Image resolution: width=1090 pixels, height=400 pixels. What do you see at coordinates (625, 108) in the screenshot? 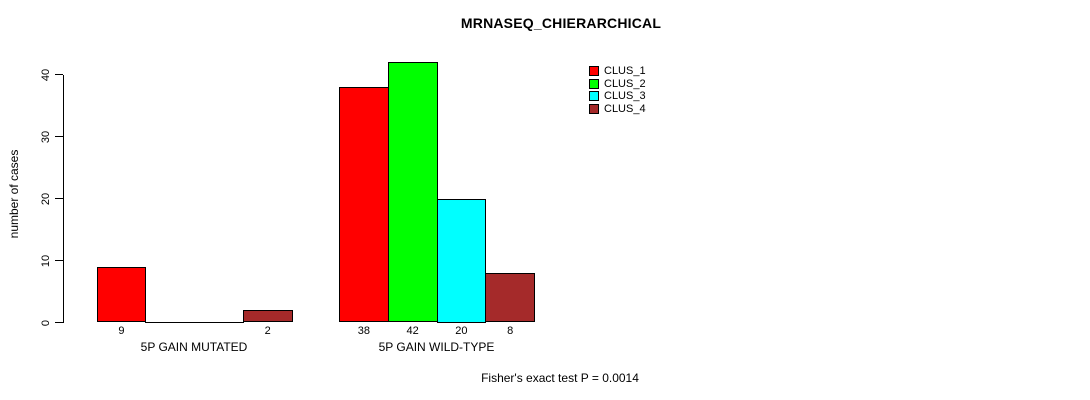
I see `legend-label: CLUS_4` at bounding box center [625, 108].